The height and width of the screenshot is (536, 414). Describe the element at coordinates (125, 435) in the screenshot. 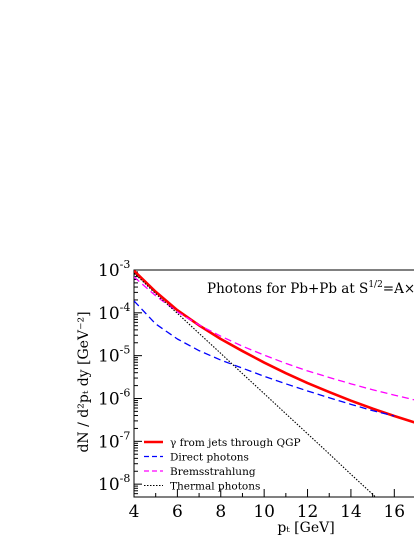

I see `y-tick-exponent: -7` at that location.